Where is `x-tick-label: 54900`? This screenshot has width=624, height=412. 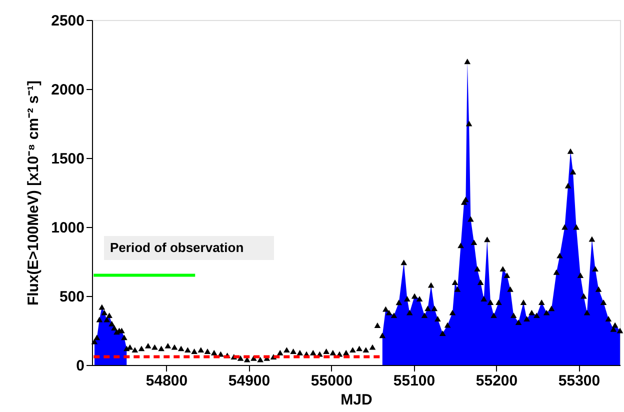
x-tick-label: 54900 is located at coordinates (249, 381).